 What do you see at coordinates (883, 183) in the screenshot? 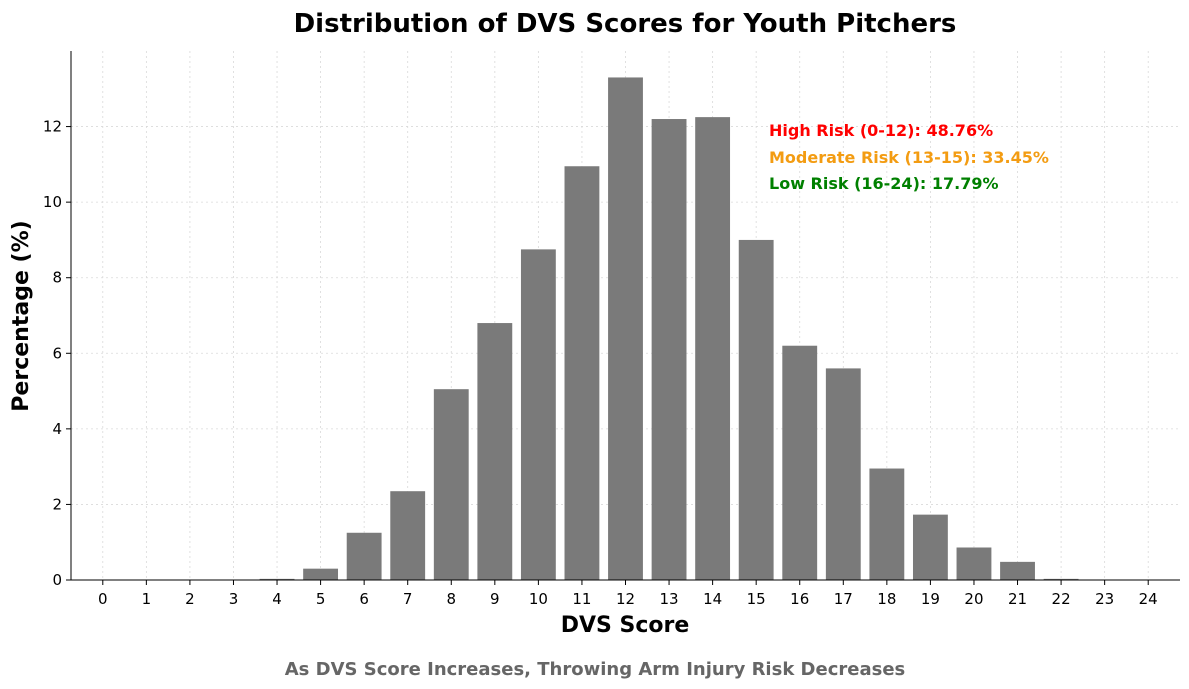
I see `annotation-low-risk: Low Risk (16-24): 17.79%` at bounding box center [883, 183].